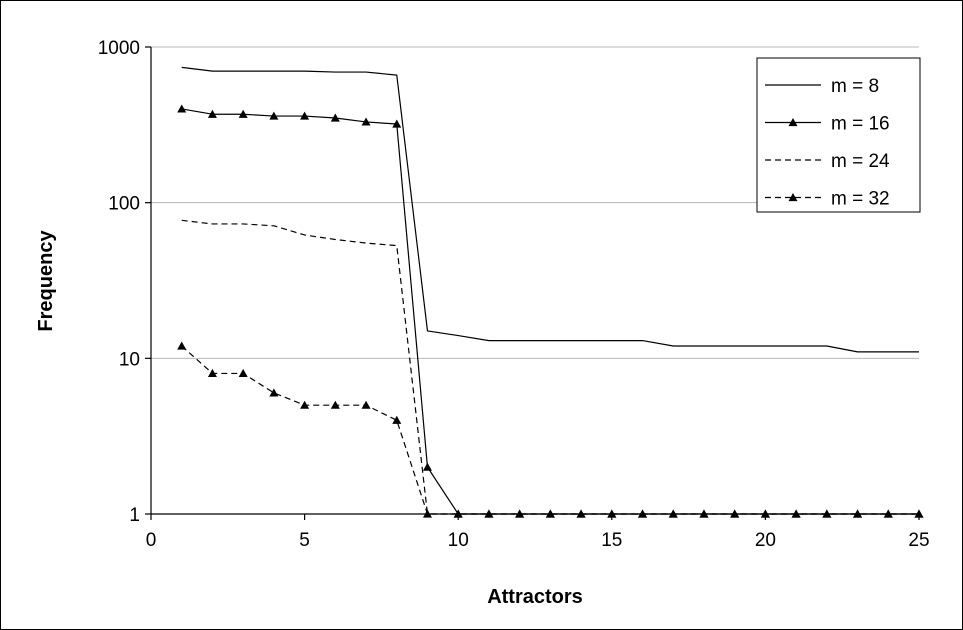 The image size is (963, 630). What do you see at coordinates (124, 204) in the screenshot?
I see `y-tick-label: 100` at bounding box center [124, 204].